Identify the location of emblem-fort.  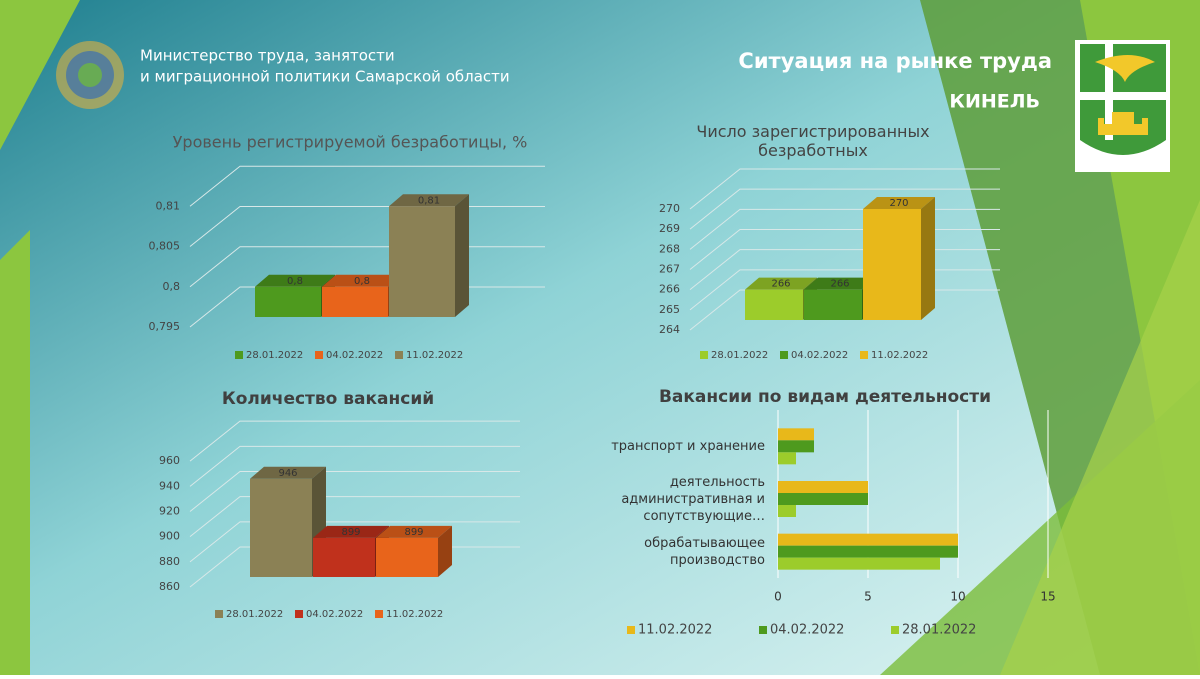
(1123, 123).